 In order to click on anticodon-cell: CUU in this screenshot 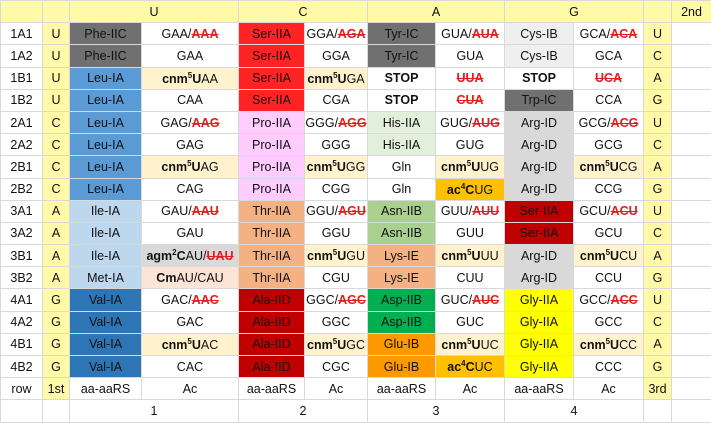, I will do `click(470, 278)`.